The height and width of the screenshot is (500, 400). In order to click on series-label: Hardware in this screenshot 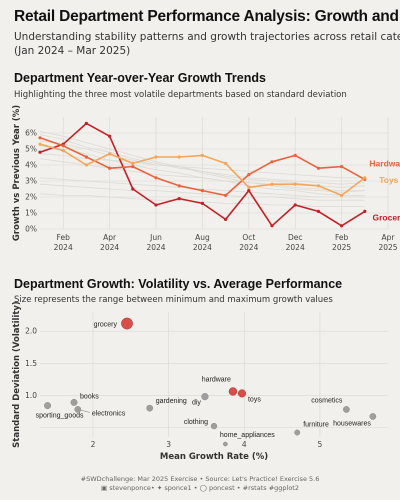, I will do `click(384, 163)`.